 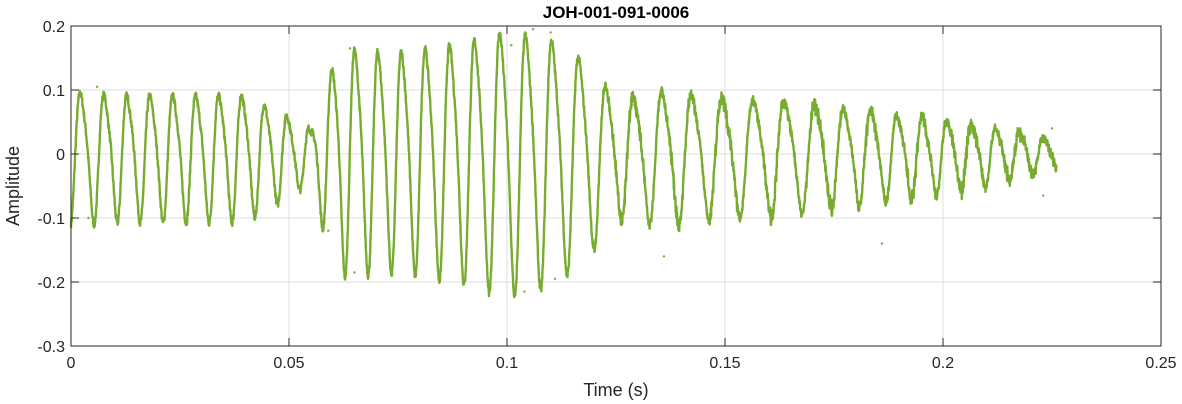 I want to click on x-tick-label: 0.25, so click(x=1160, y=363).